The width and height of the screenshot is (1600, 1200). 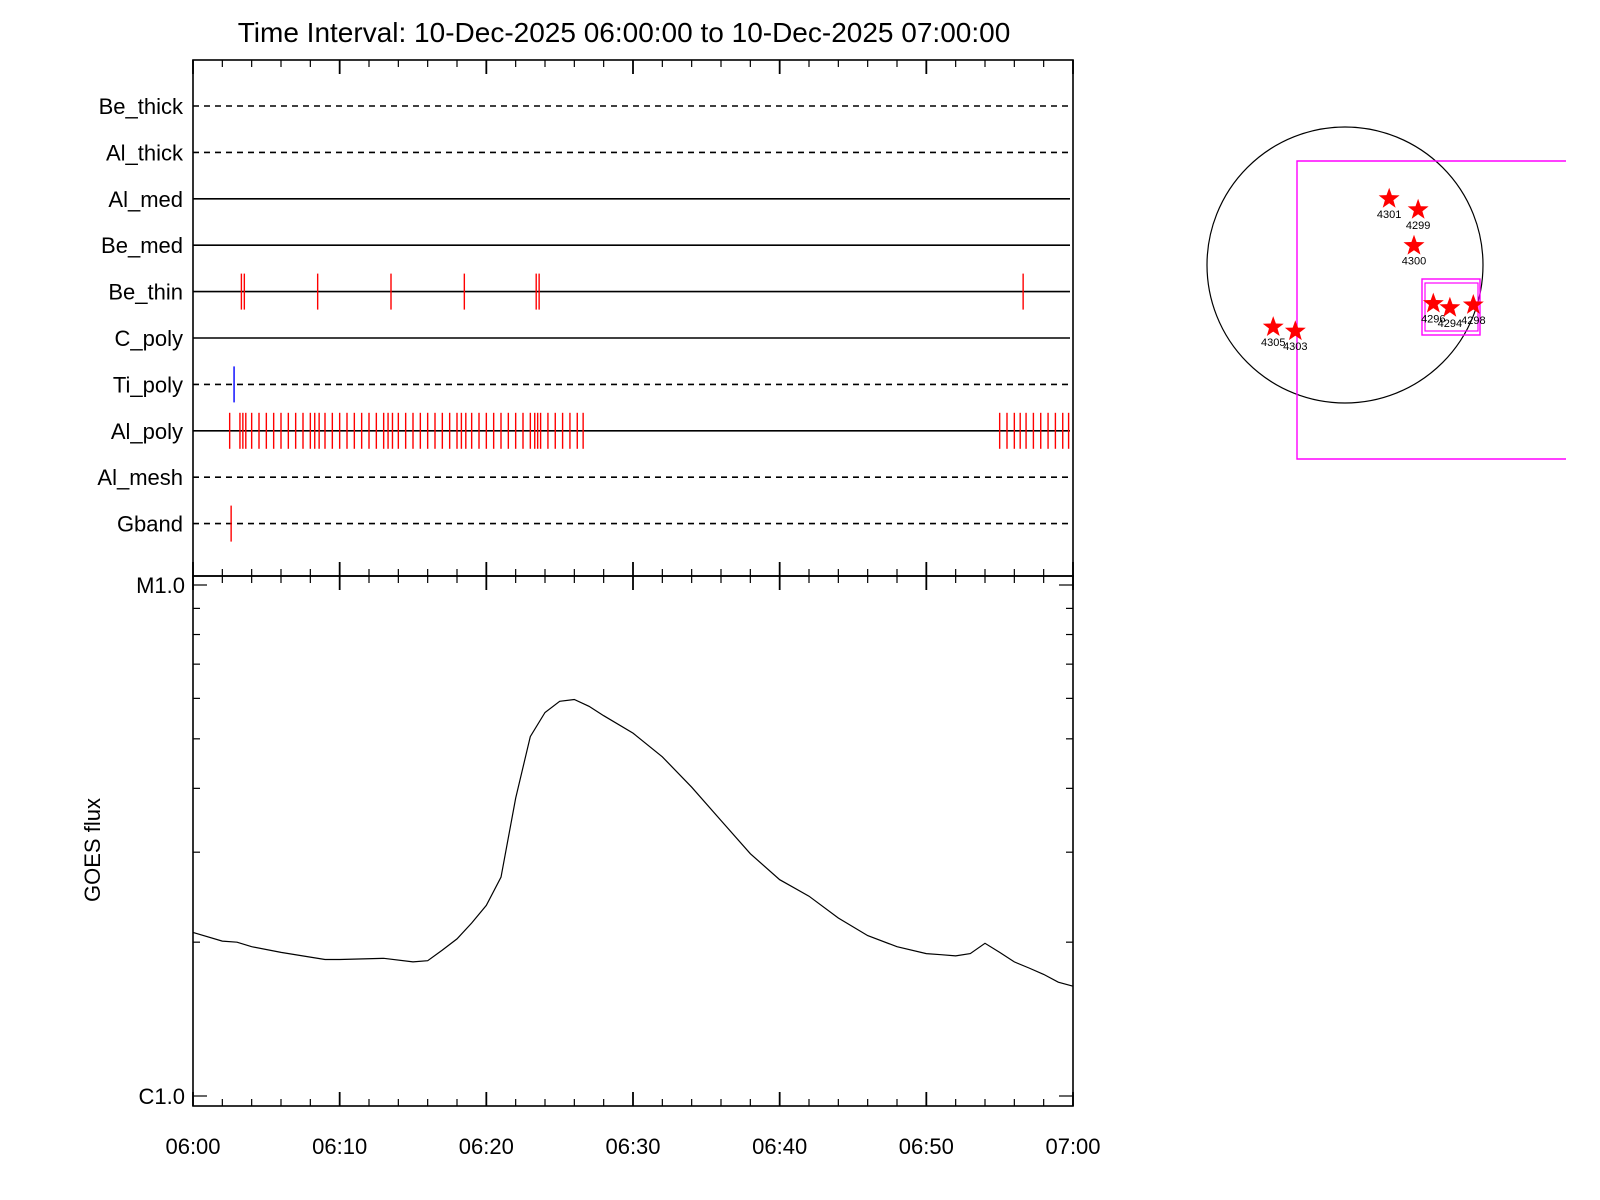 I want to click on active-region-4296: 4296, so click(x=1433, y=309).